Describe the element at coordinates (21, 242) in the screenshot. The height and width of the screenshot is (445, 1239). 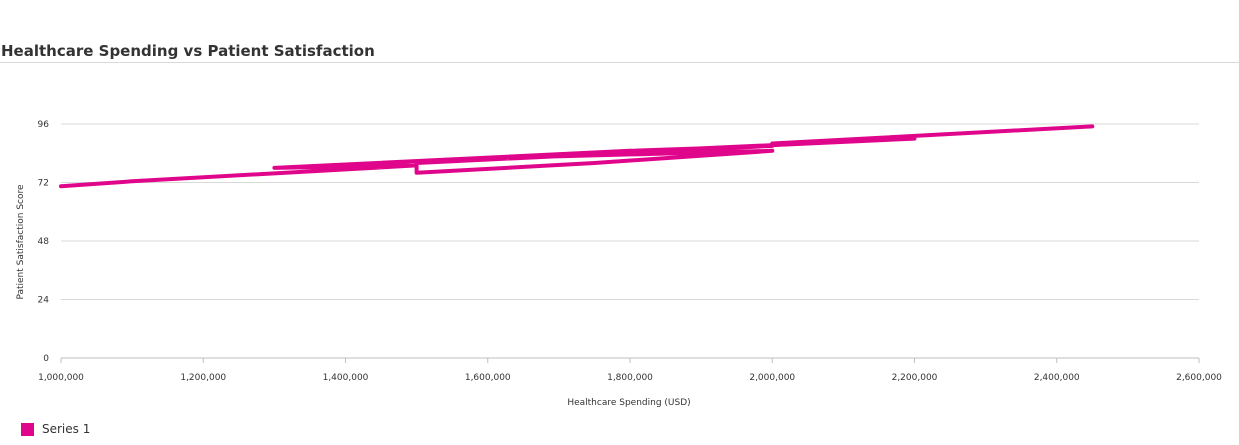
I see `y-axis-title: Patient Satisfaction Score` at that location.